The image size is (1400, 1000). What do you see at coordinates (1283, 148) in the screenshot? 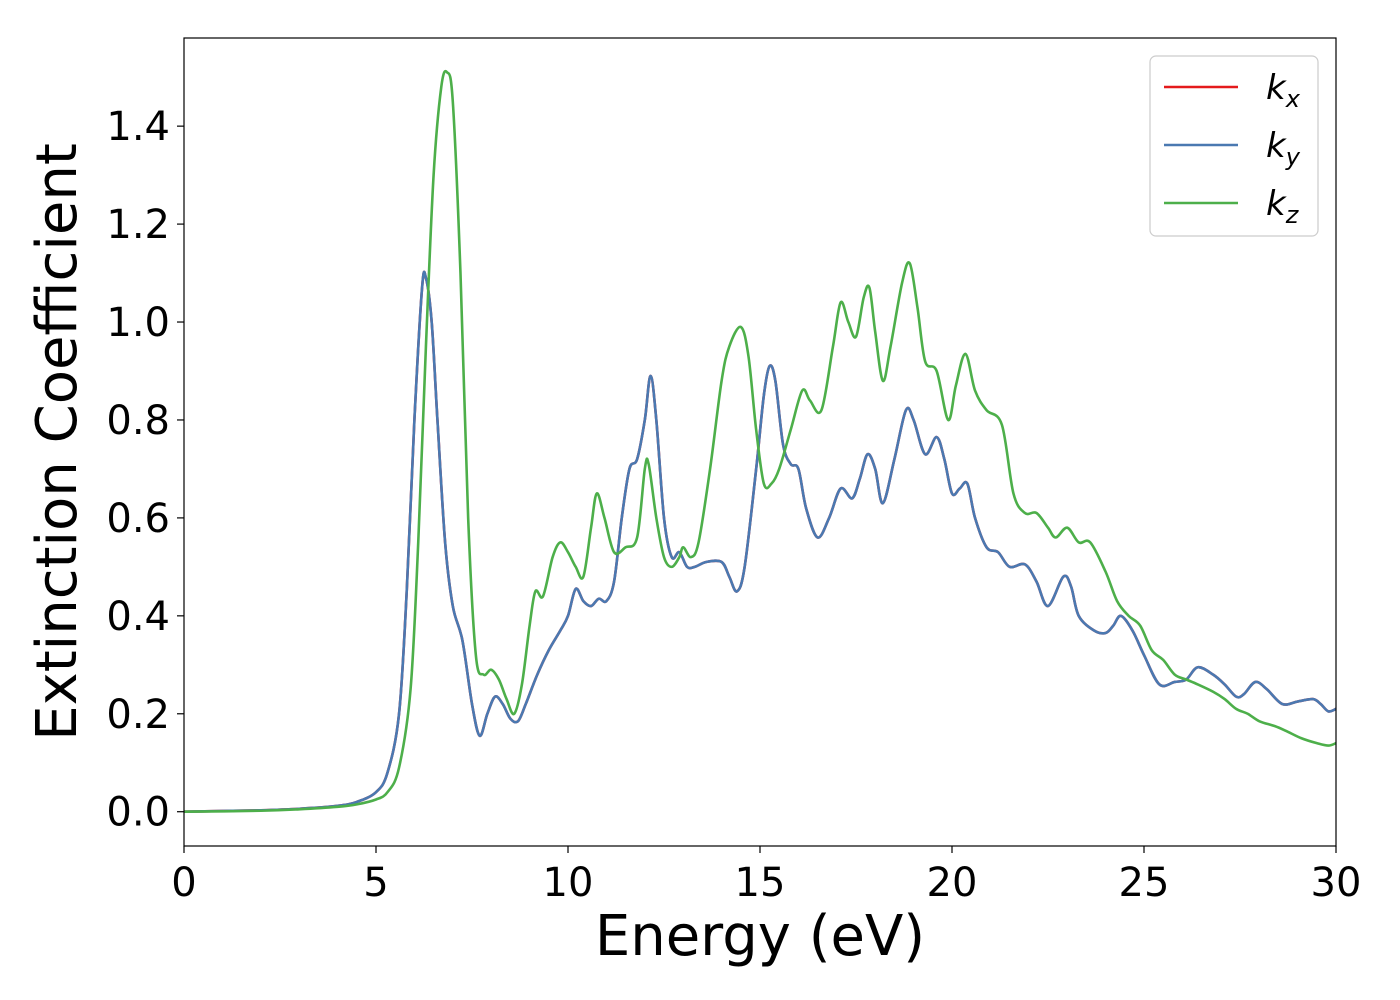
I see `legend-label-y: ky` at bounding box center [1283, 148].